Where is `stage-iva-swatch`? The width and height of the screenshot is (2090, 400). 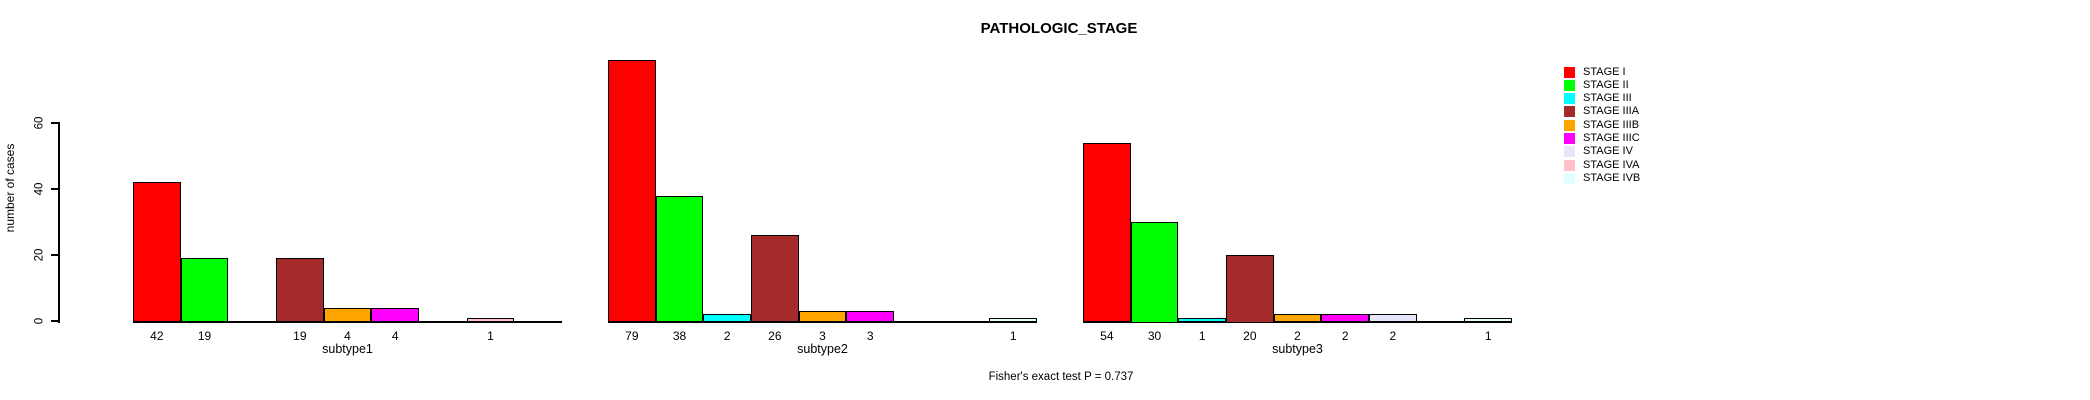
stage-iva-swatch is located at coordinates (1569, 165).